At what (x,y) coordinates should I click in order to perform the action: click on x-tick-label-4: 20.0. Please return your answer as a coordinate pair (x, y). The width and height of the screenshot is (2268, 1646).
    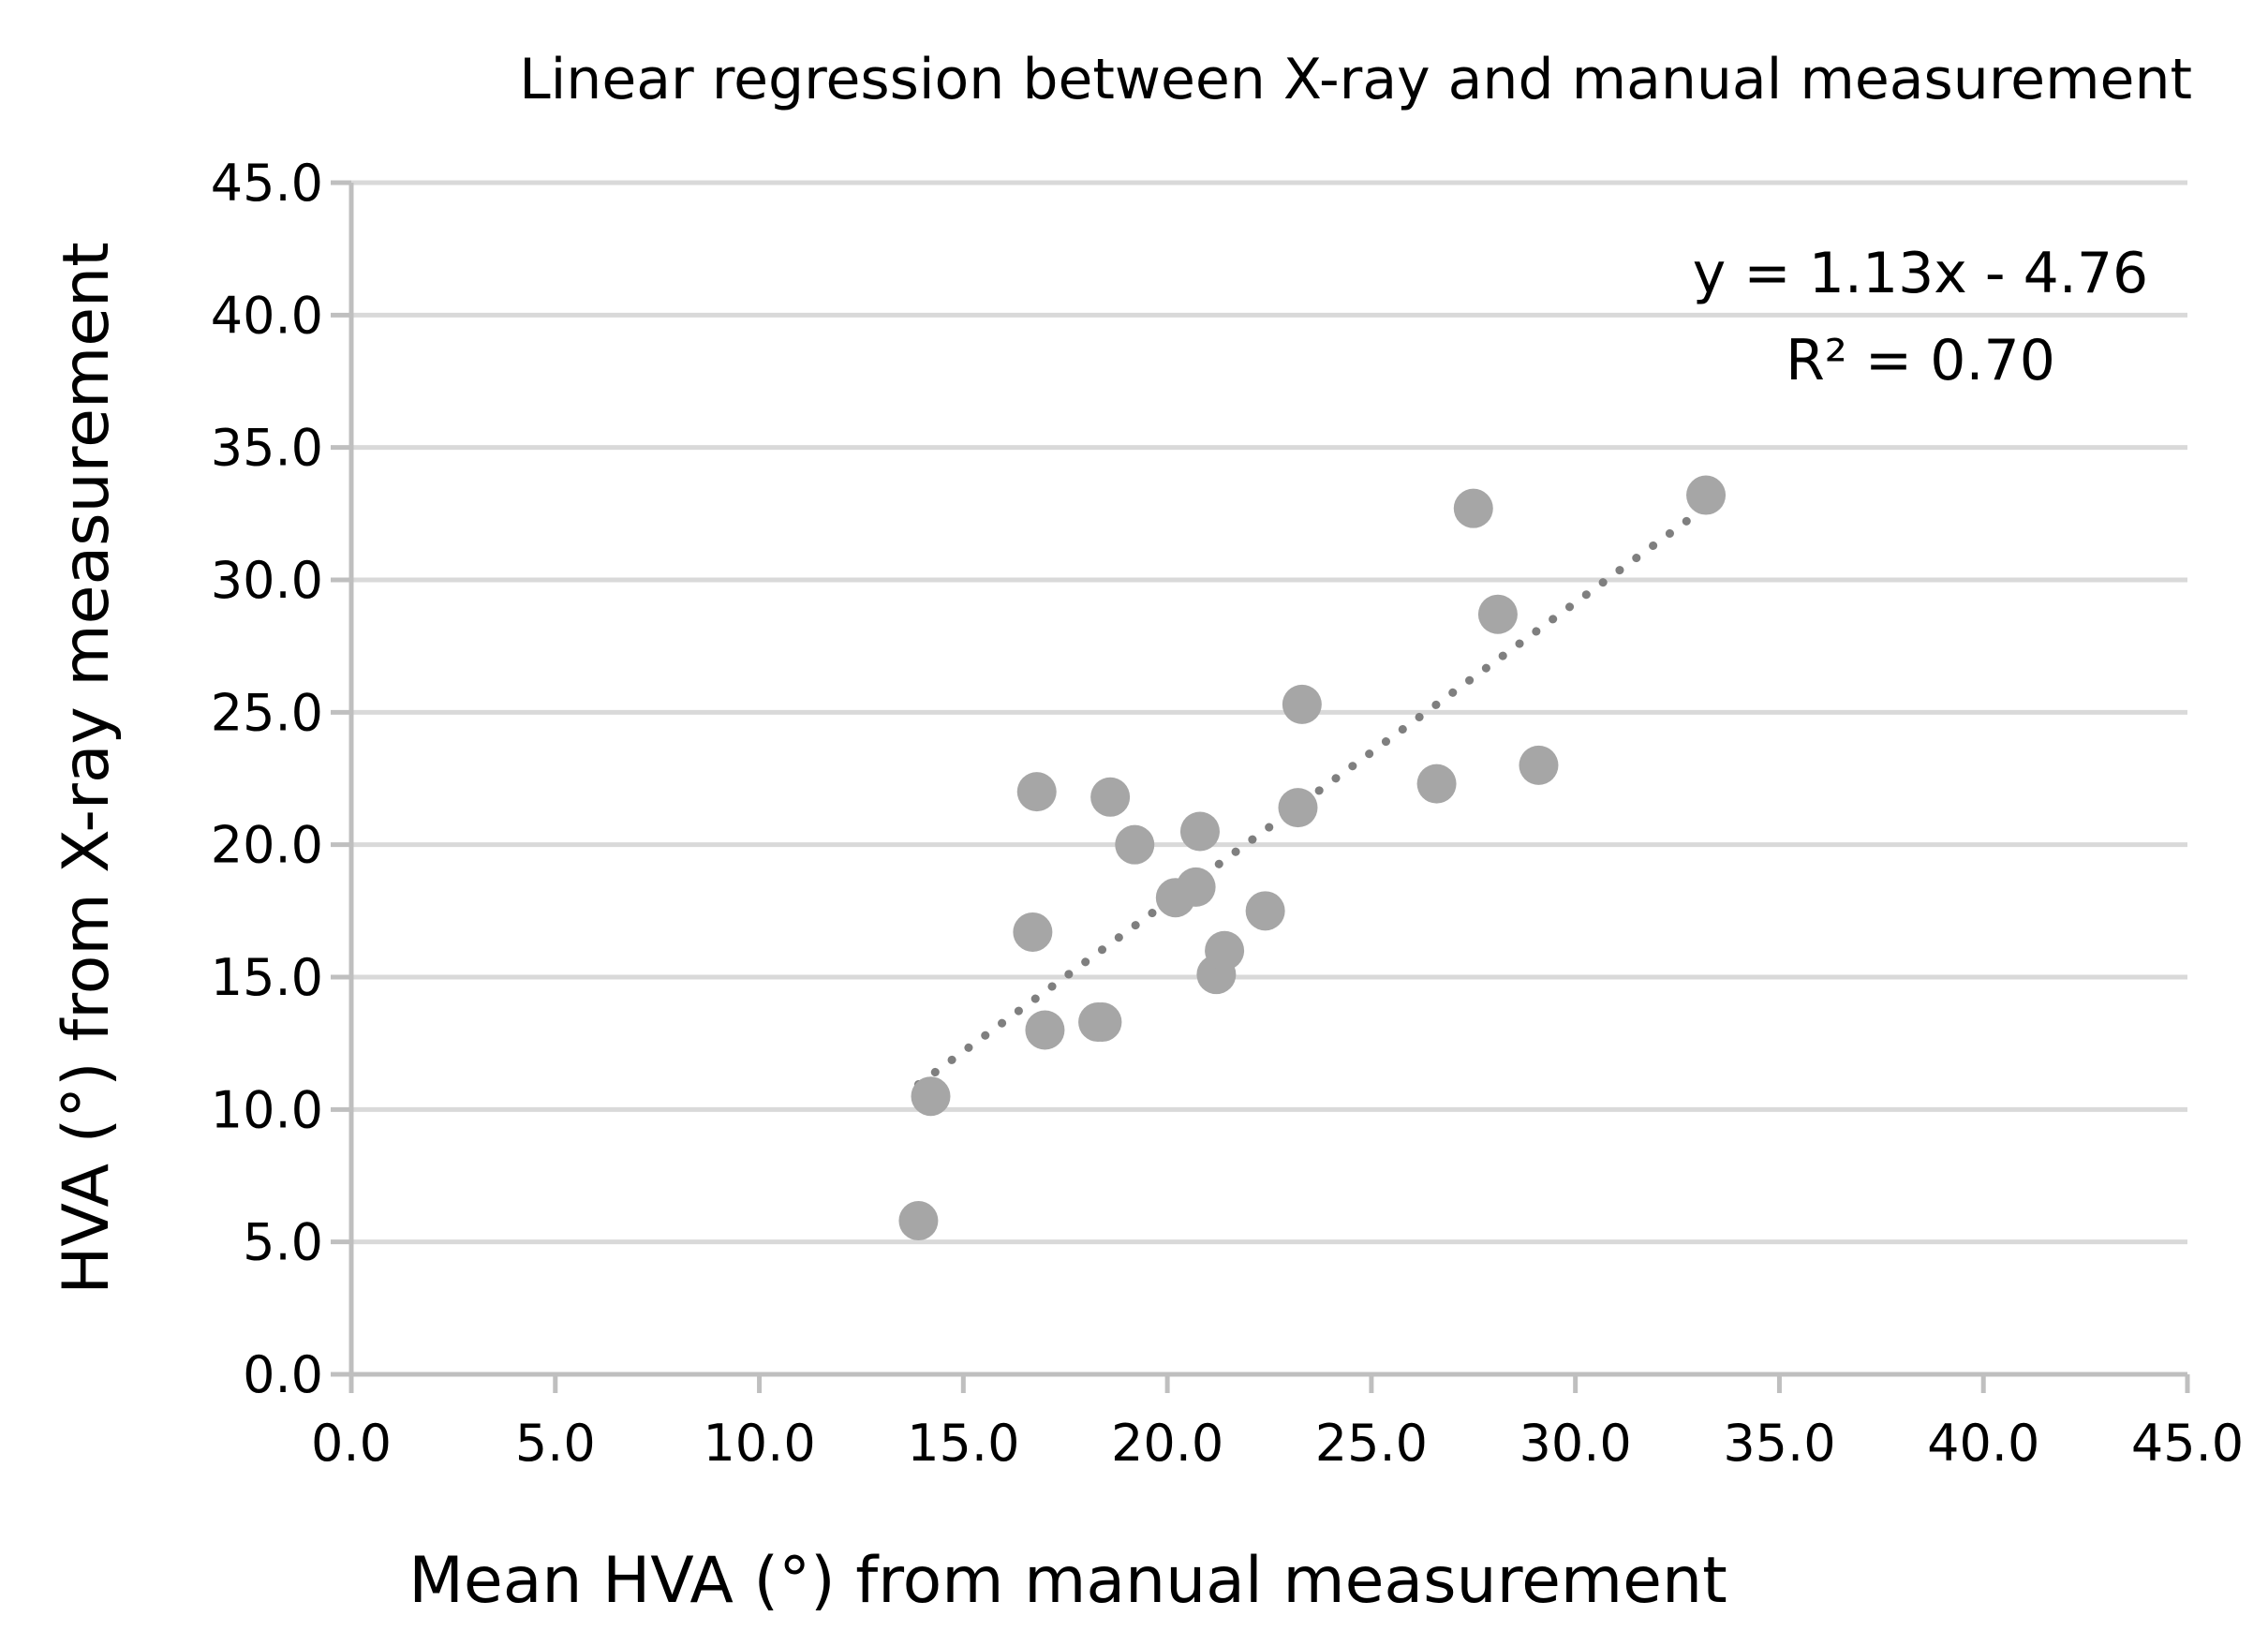
    Looking at the image, I should click on (1167, 1443).